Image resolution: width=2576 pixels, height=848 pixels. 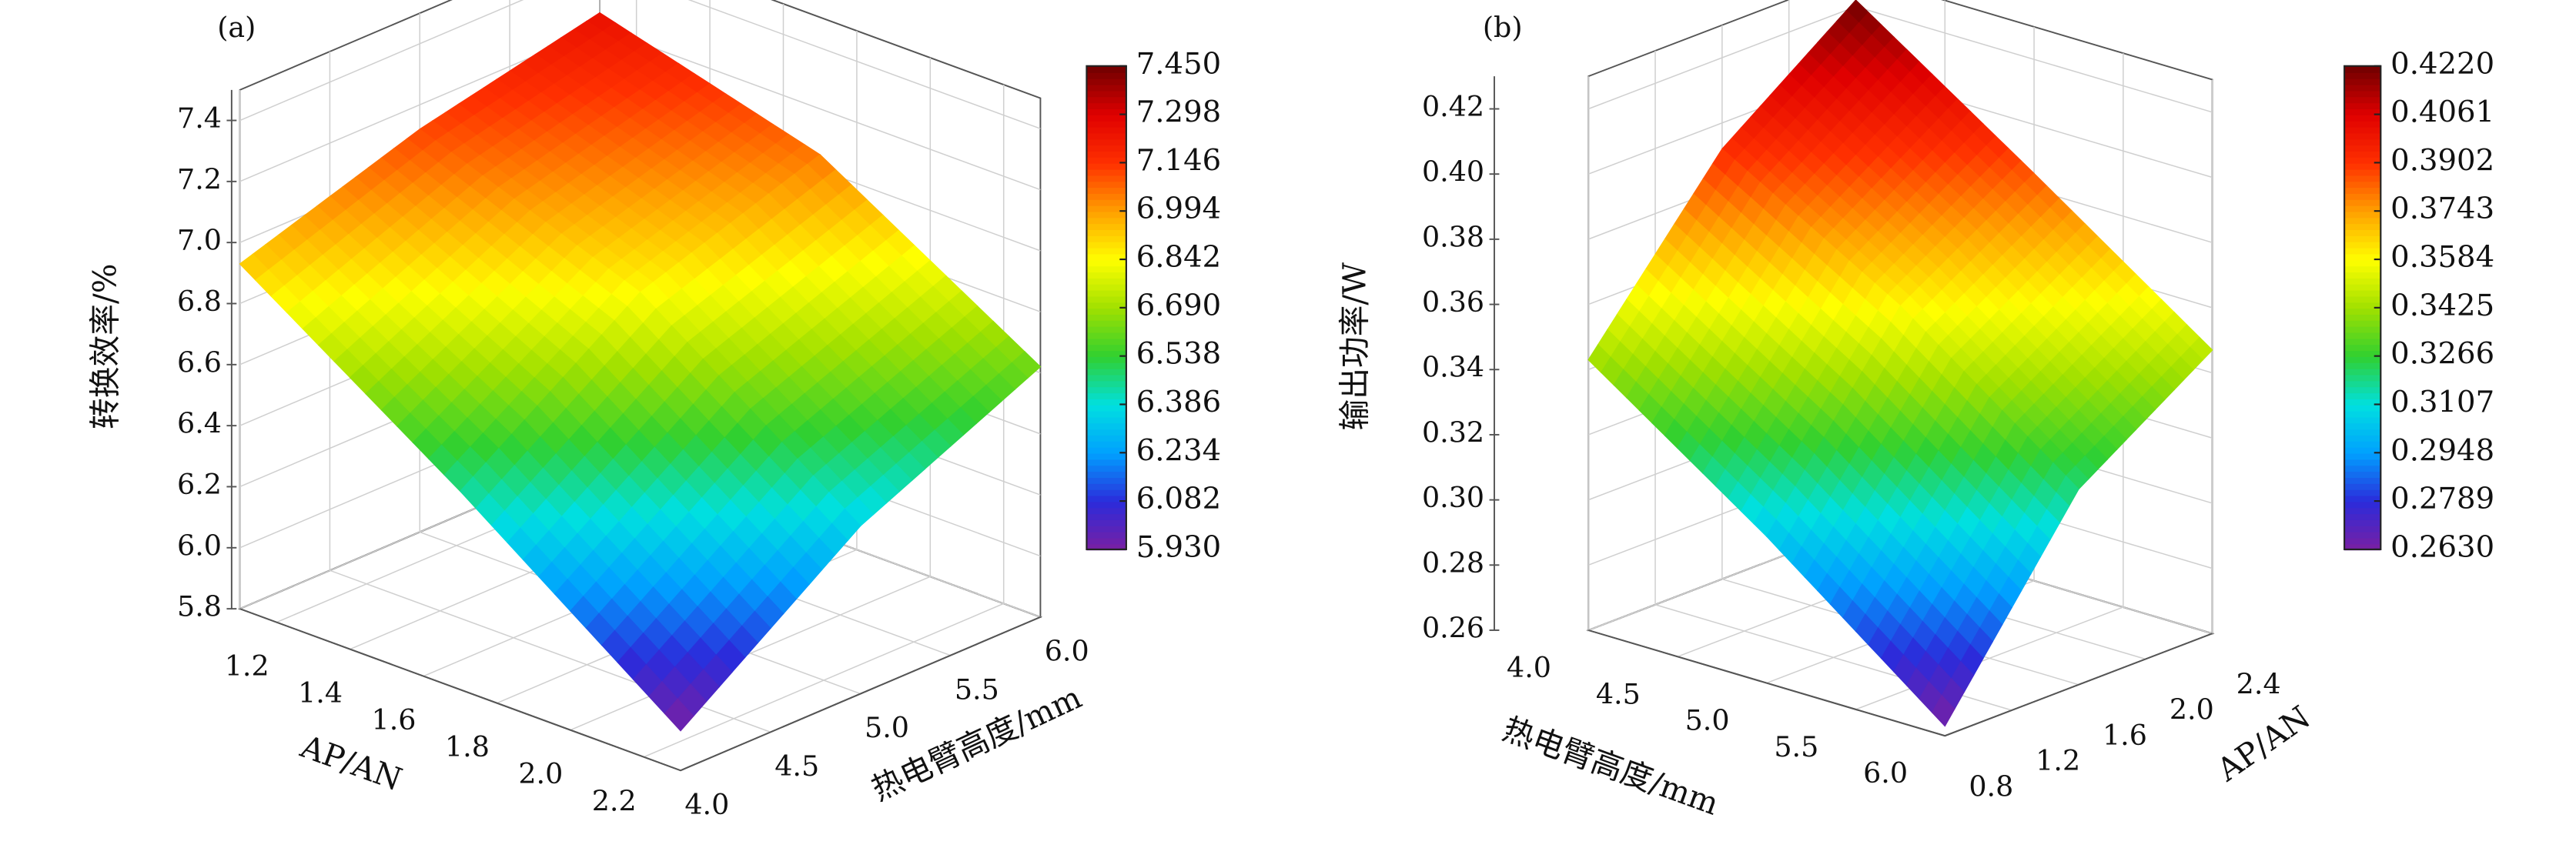 What do you see at coordinates (320, 692) in the screenshot?
I see `x-tick-label: 1.4` at bounding box center [320, 692].